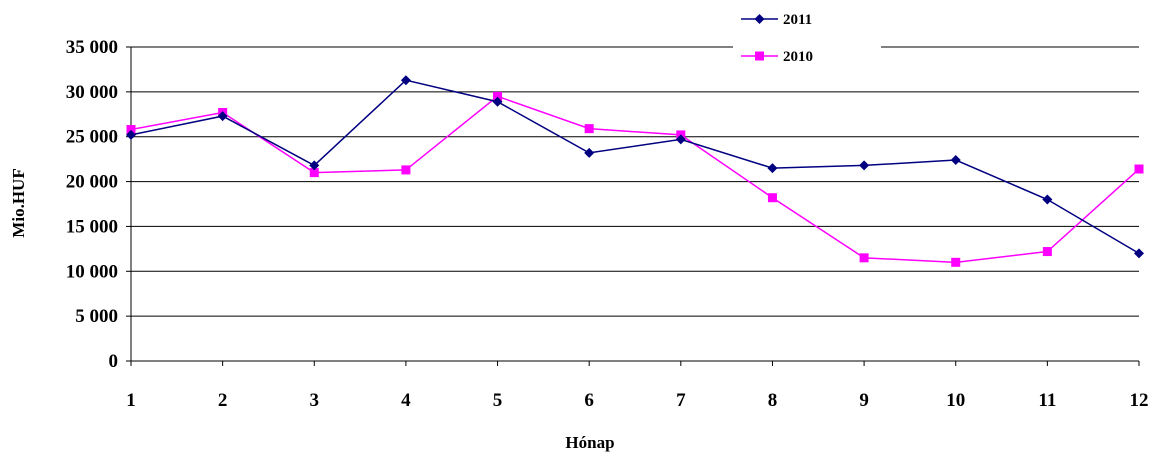 The height and width of the screenshot is (456, 1155). I want to click on x-tick-label: 5, so click(498, 400).